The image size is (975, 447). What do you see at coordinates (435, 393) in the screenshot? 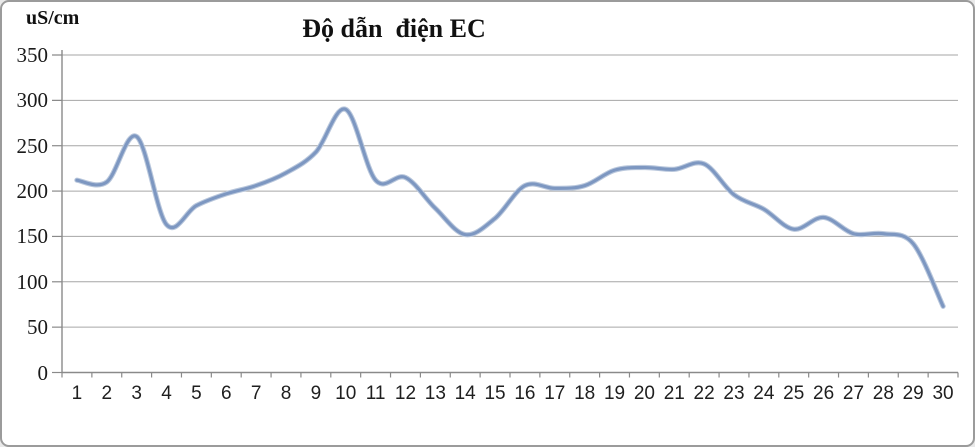
I see `x-tick-label: 13` at bounding box center [435, 393].